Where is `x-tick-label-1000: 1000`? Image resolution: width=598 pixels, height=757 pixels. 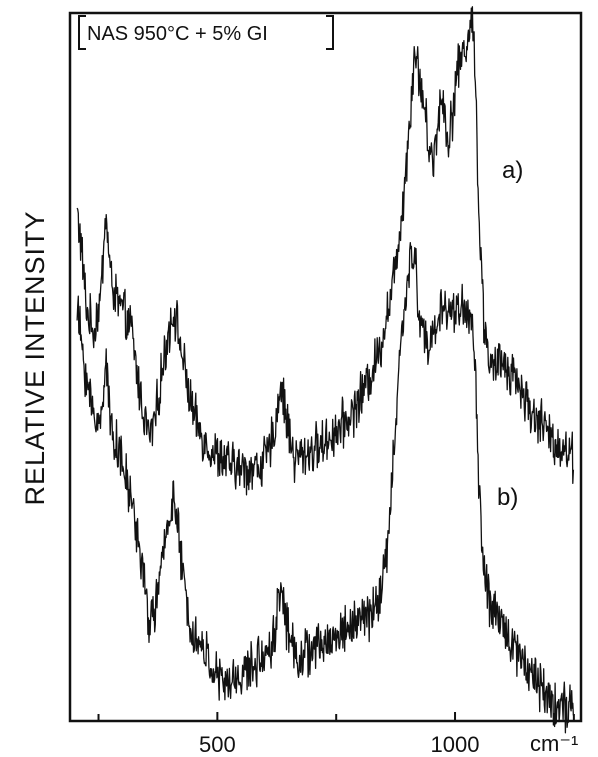 x-tick-label-1000: 1000 is located at coordinates (455, 744).